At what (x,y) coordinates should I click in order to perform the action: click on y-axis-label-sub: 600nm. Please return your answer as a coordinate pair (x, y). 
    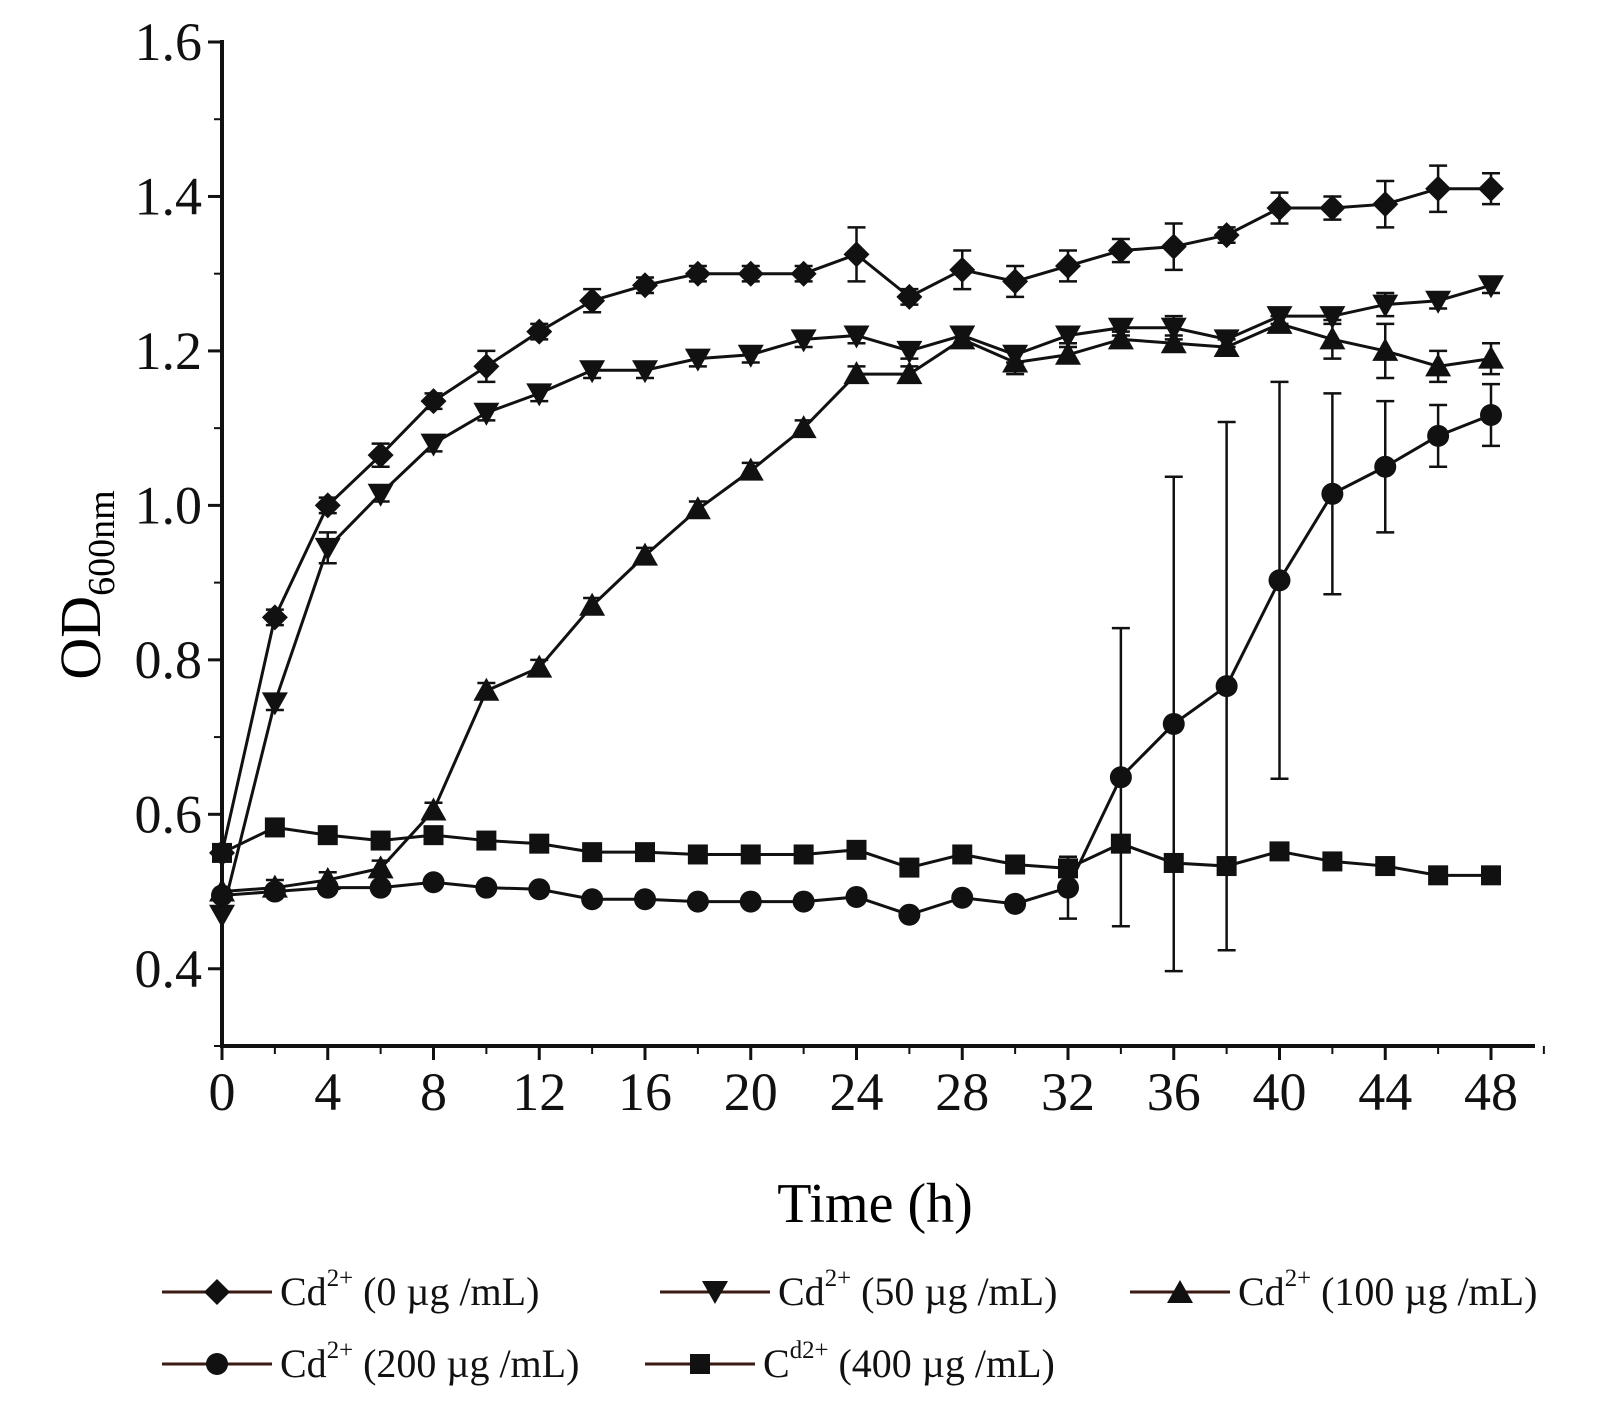
    Looking at the image, I should click on (102, 543).